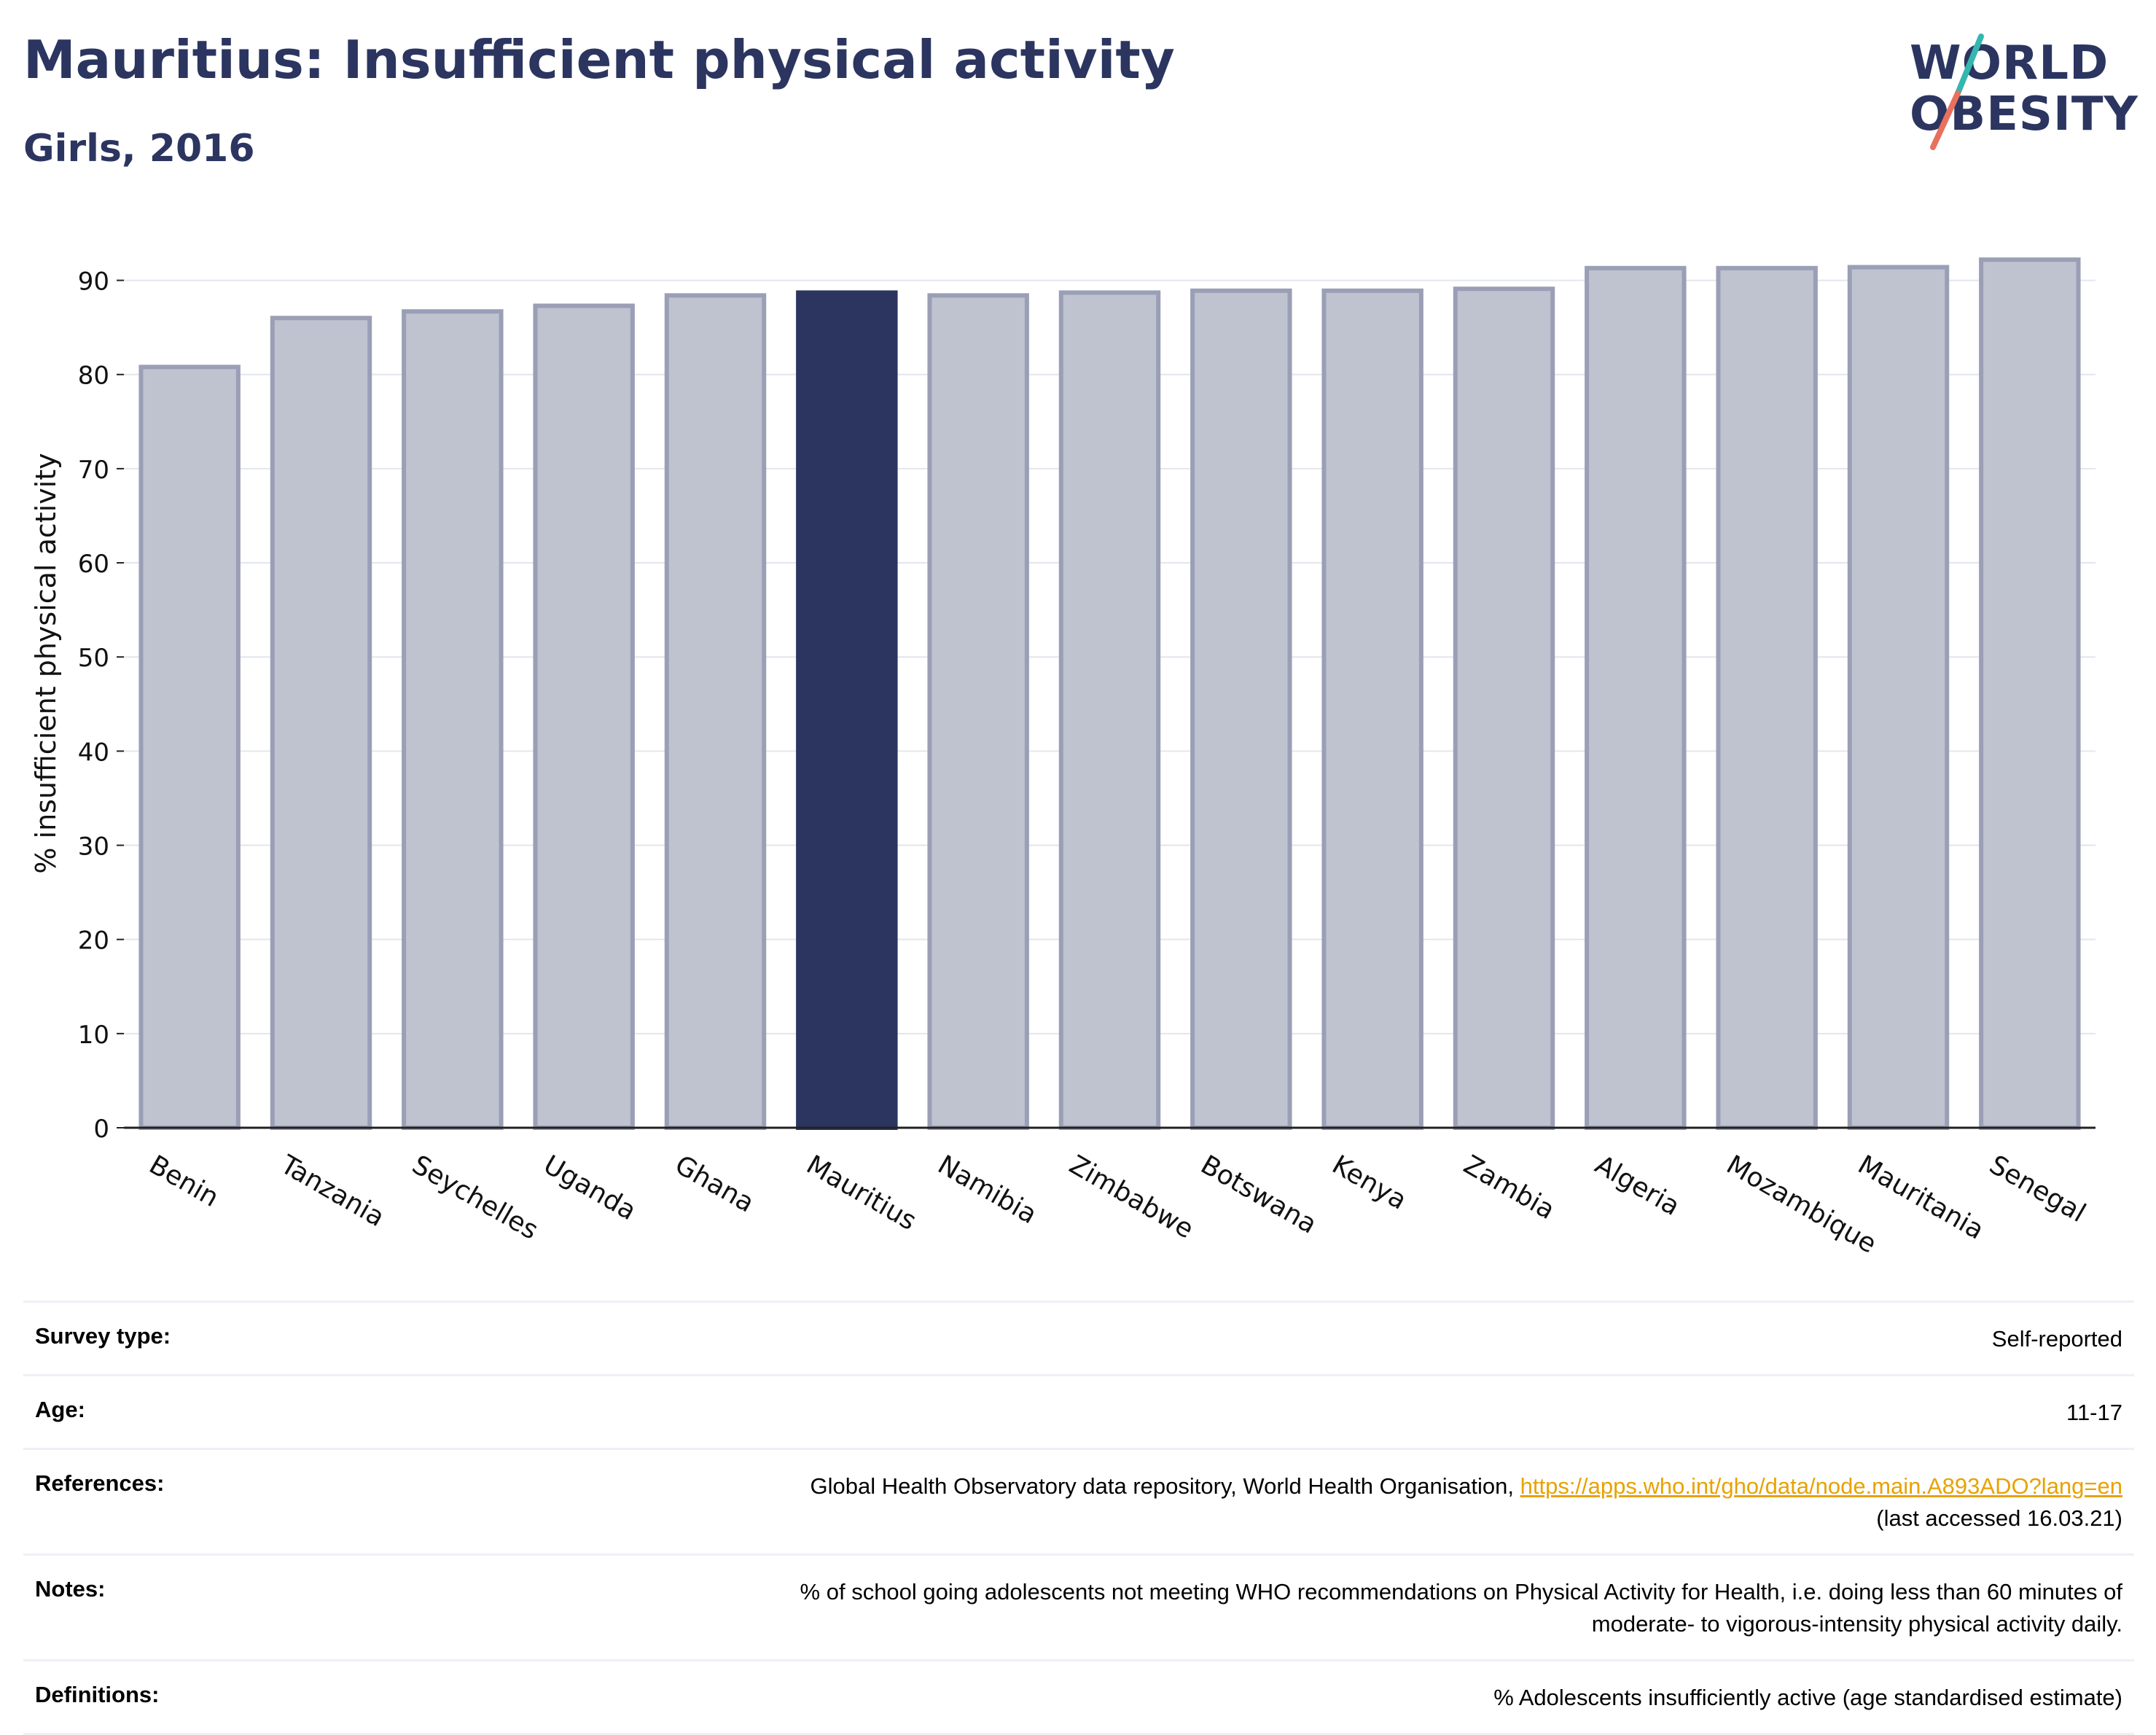 The height and width of the screenshot is (1735, 2156). I want to click on bar-seychelles, so click(453, 719).